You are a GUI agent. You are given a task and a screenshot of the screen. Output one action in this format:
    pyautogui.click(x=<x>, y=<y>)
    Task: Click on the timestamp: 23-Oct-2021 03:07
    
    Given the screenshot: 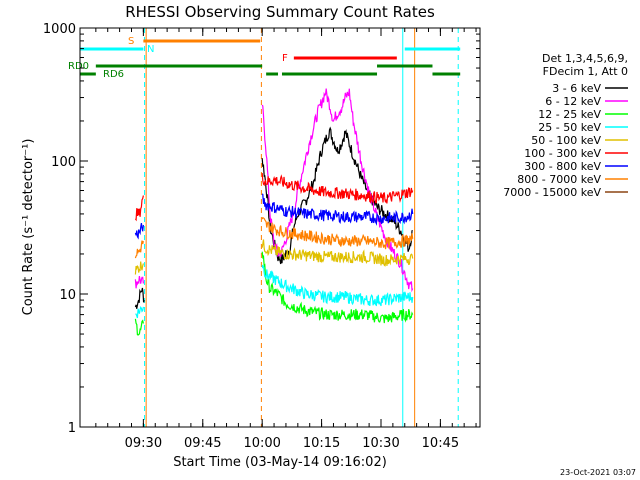 What is the action you would take?
    pyautogui.click(x=598, y=472)
    